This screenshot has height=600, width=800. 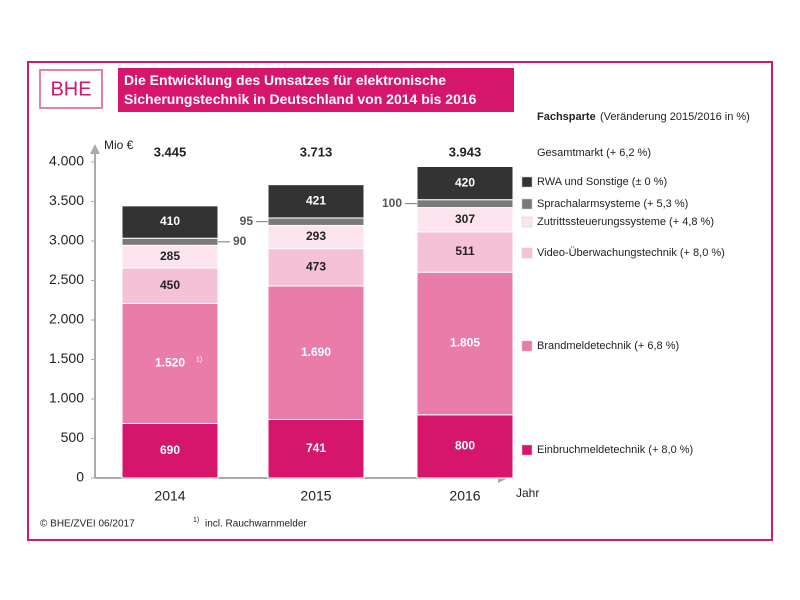 What do you see at coordinates (66, 279) in the screenshot?
I see `y-tick-label: 2.500` at bounding box center [66, 279].